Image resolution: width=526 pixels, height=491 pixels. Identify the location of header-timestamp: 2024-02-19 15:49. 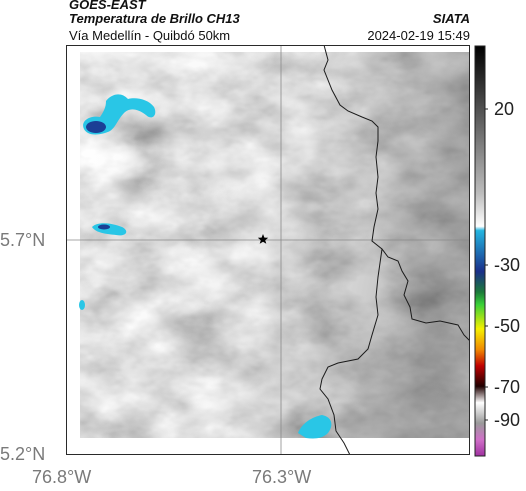
(418, 35).